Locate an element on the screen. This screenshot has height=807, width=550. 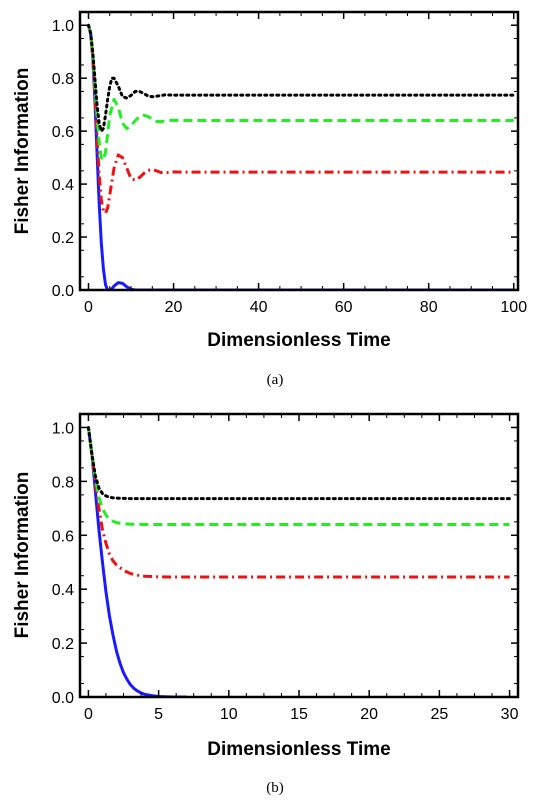
x-tick-label: 15 is located at coordinates (299, 714).